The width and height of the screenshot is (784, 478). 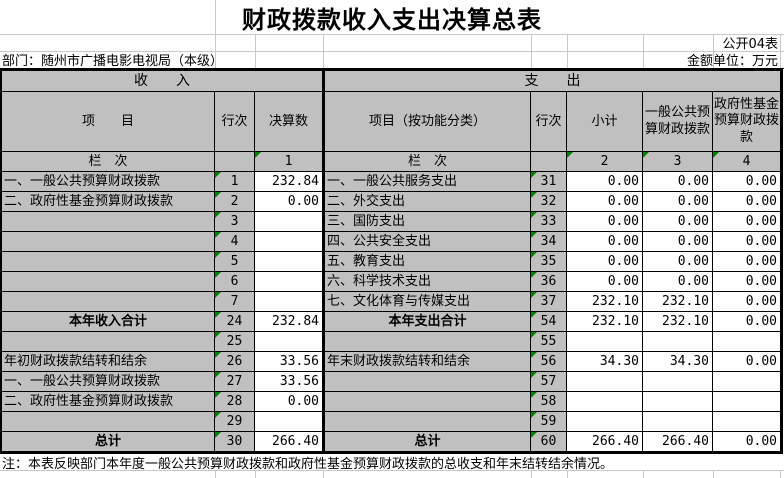 What do you see at coordinates (427, 162) in the screenshot?
I see `expenditure-column-index-label: 栏 次` at bounding box center [427, 162].